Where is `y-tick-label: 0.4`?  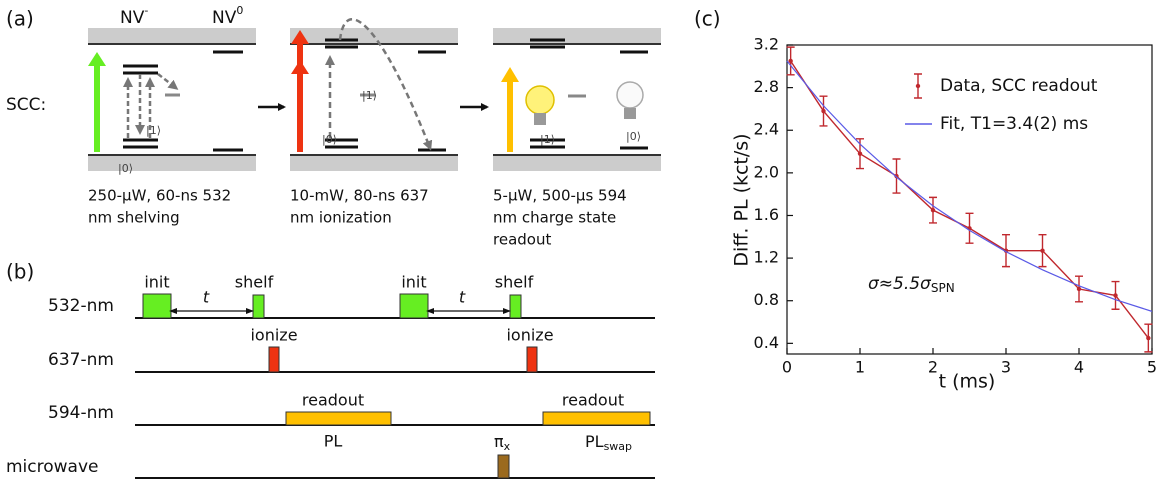
y-tick-label: 0.4 is located at coordinates (766, 342).